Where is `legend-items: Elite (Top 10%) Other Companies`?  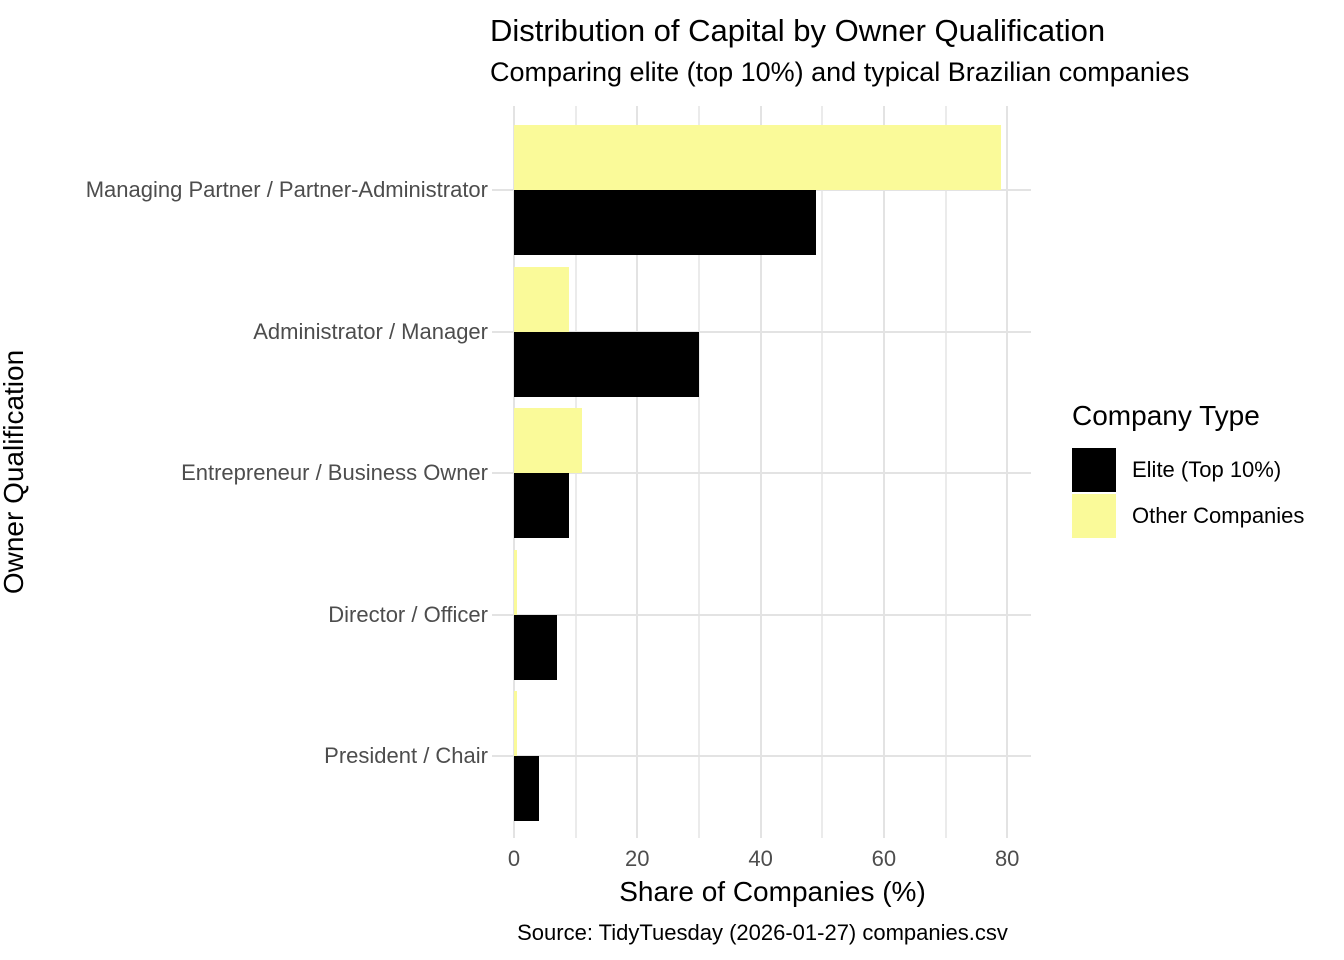
legend-items: Elite (Top 10%) Other Companies is located at coordinates (1188, 493).